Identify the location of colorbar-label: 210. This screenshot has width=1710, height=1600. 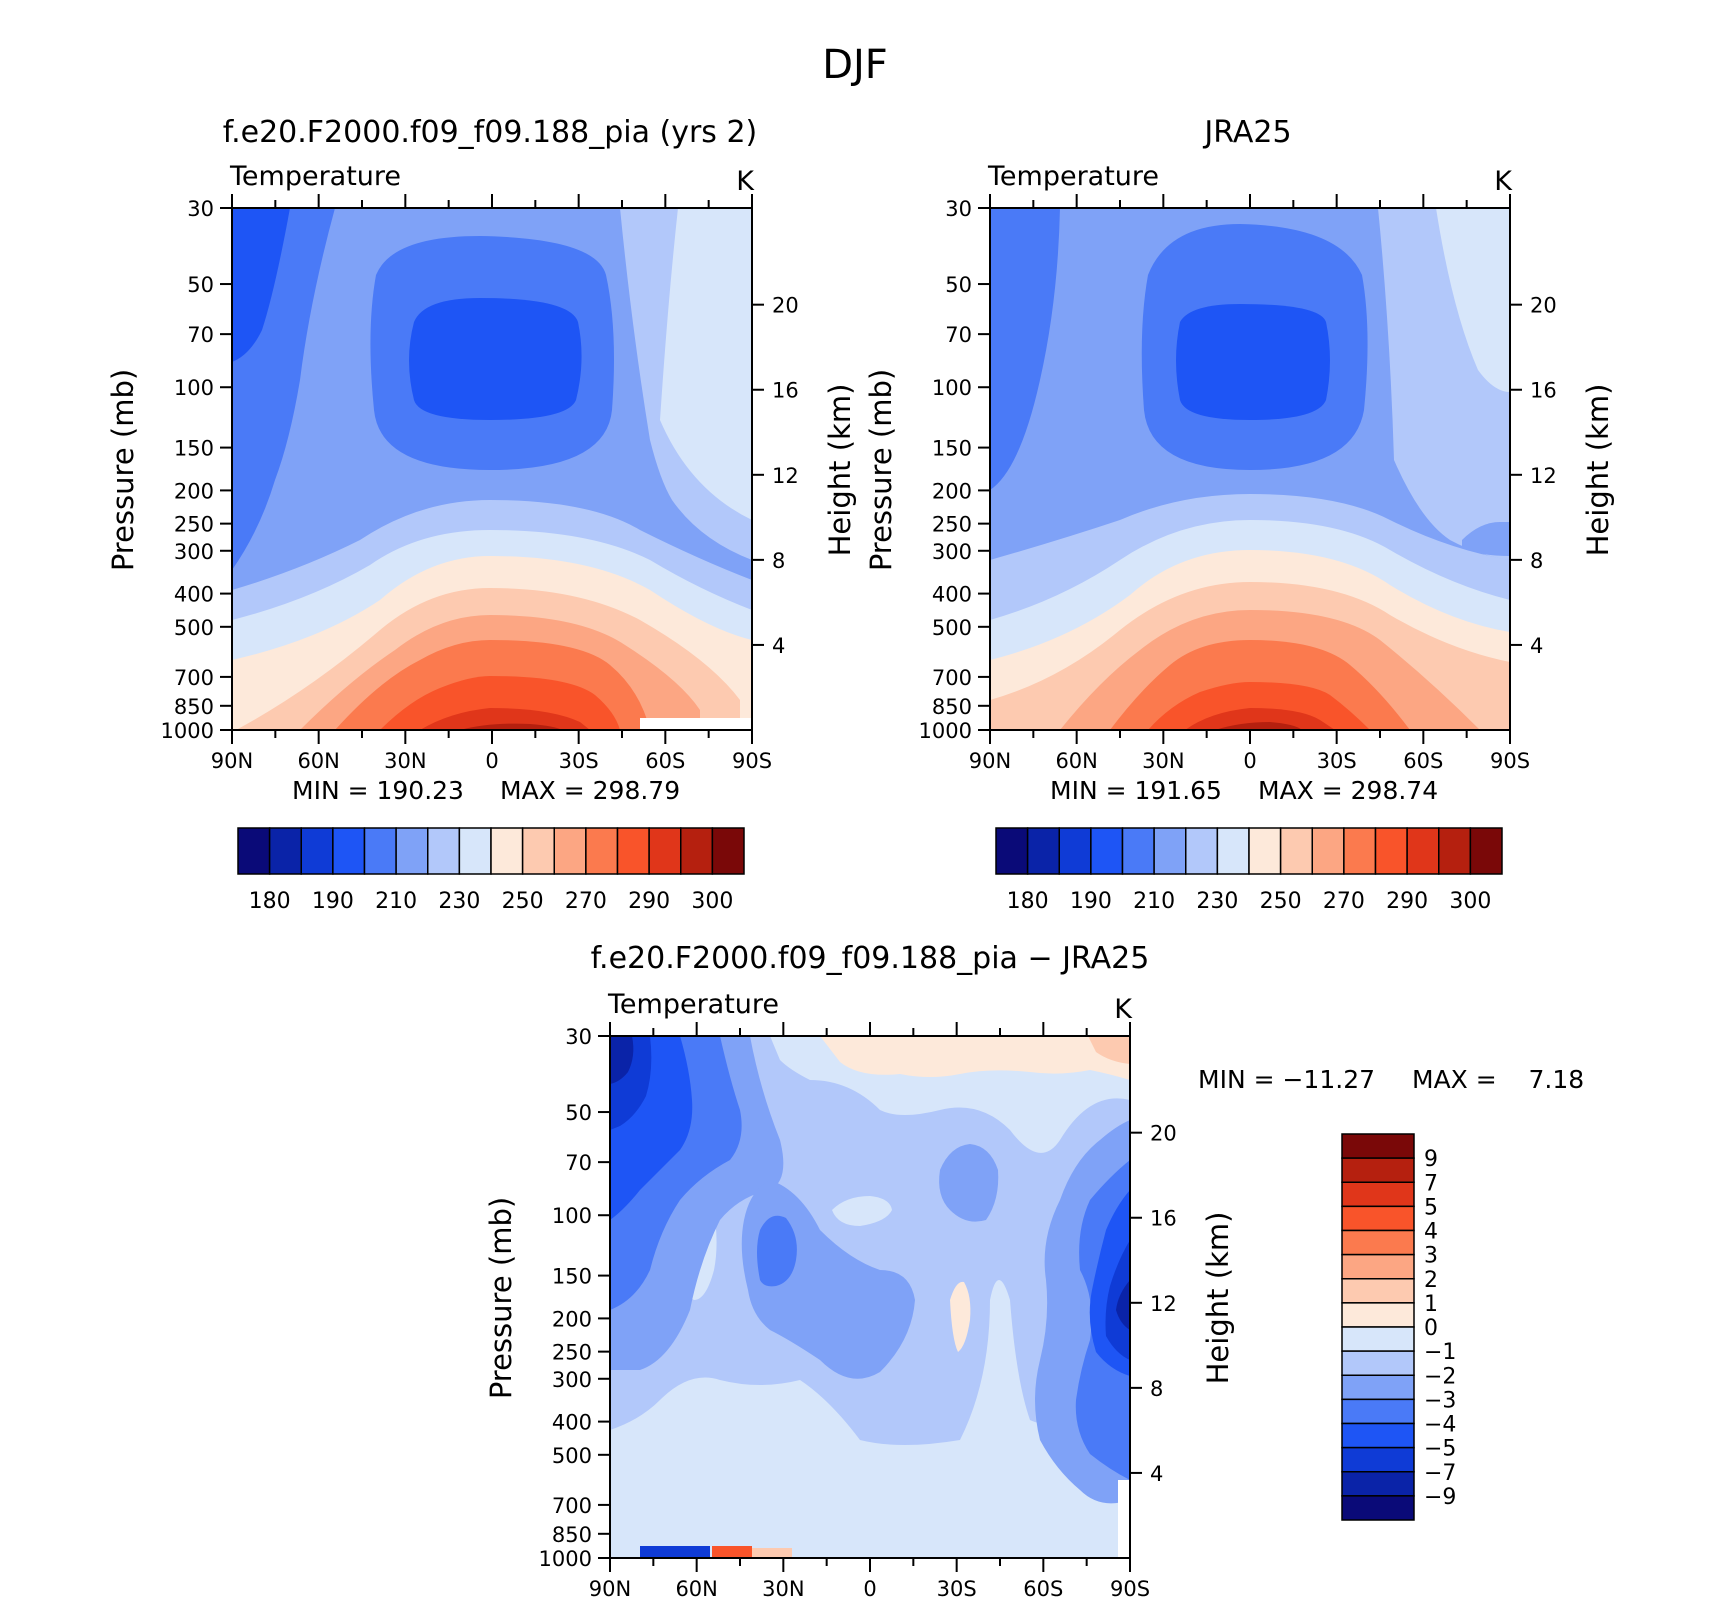
(1154, 901).